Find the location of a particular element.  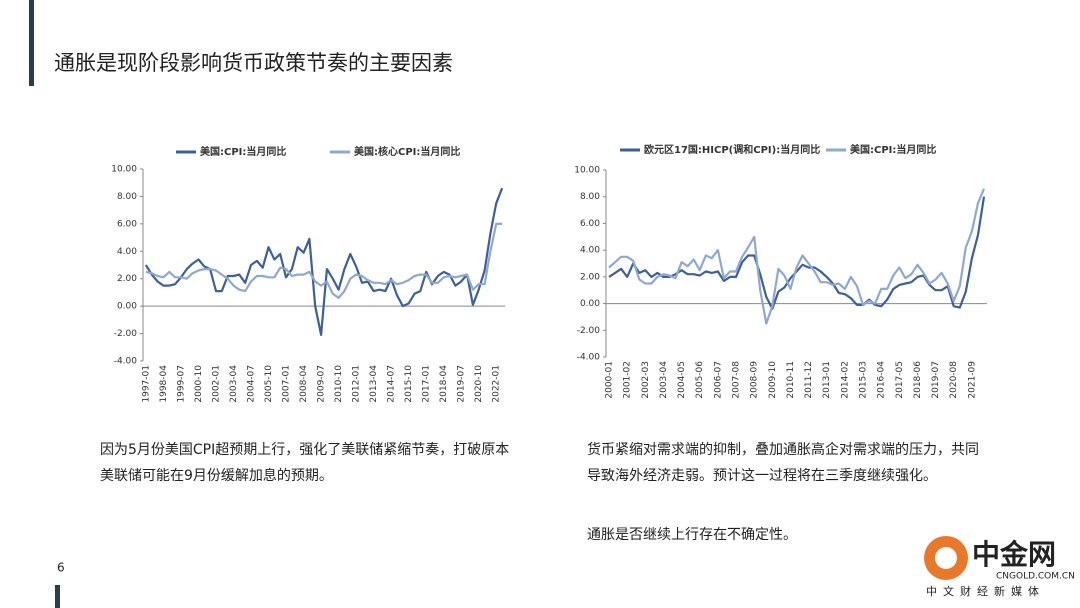

x-tick-label: 2018-06 is located at coordinates (918, 380).